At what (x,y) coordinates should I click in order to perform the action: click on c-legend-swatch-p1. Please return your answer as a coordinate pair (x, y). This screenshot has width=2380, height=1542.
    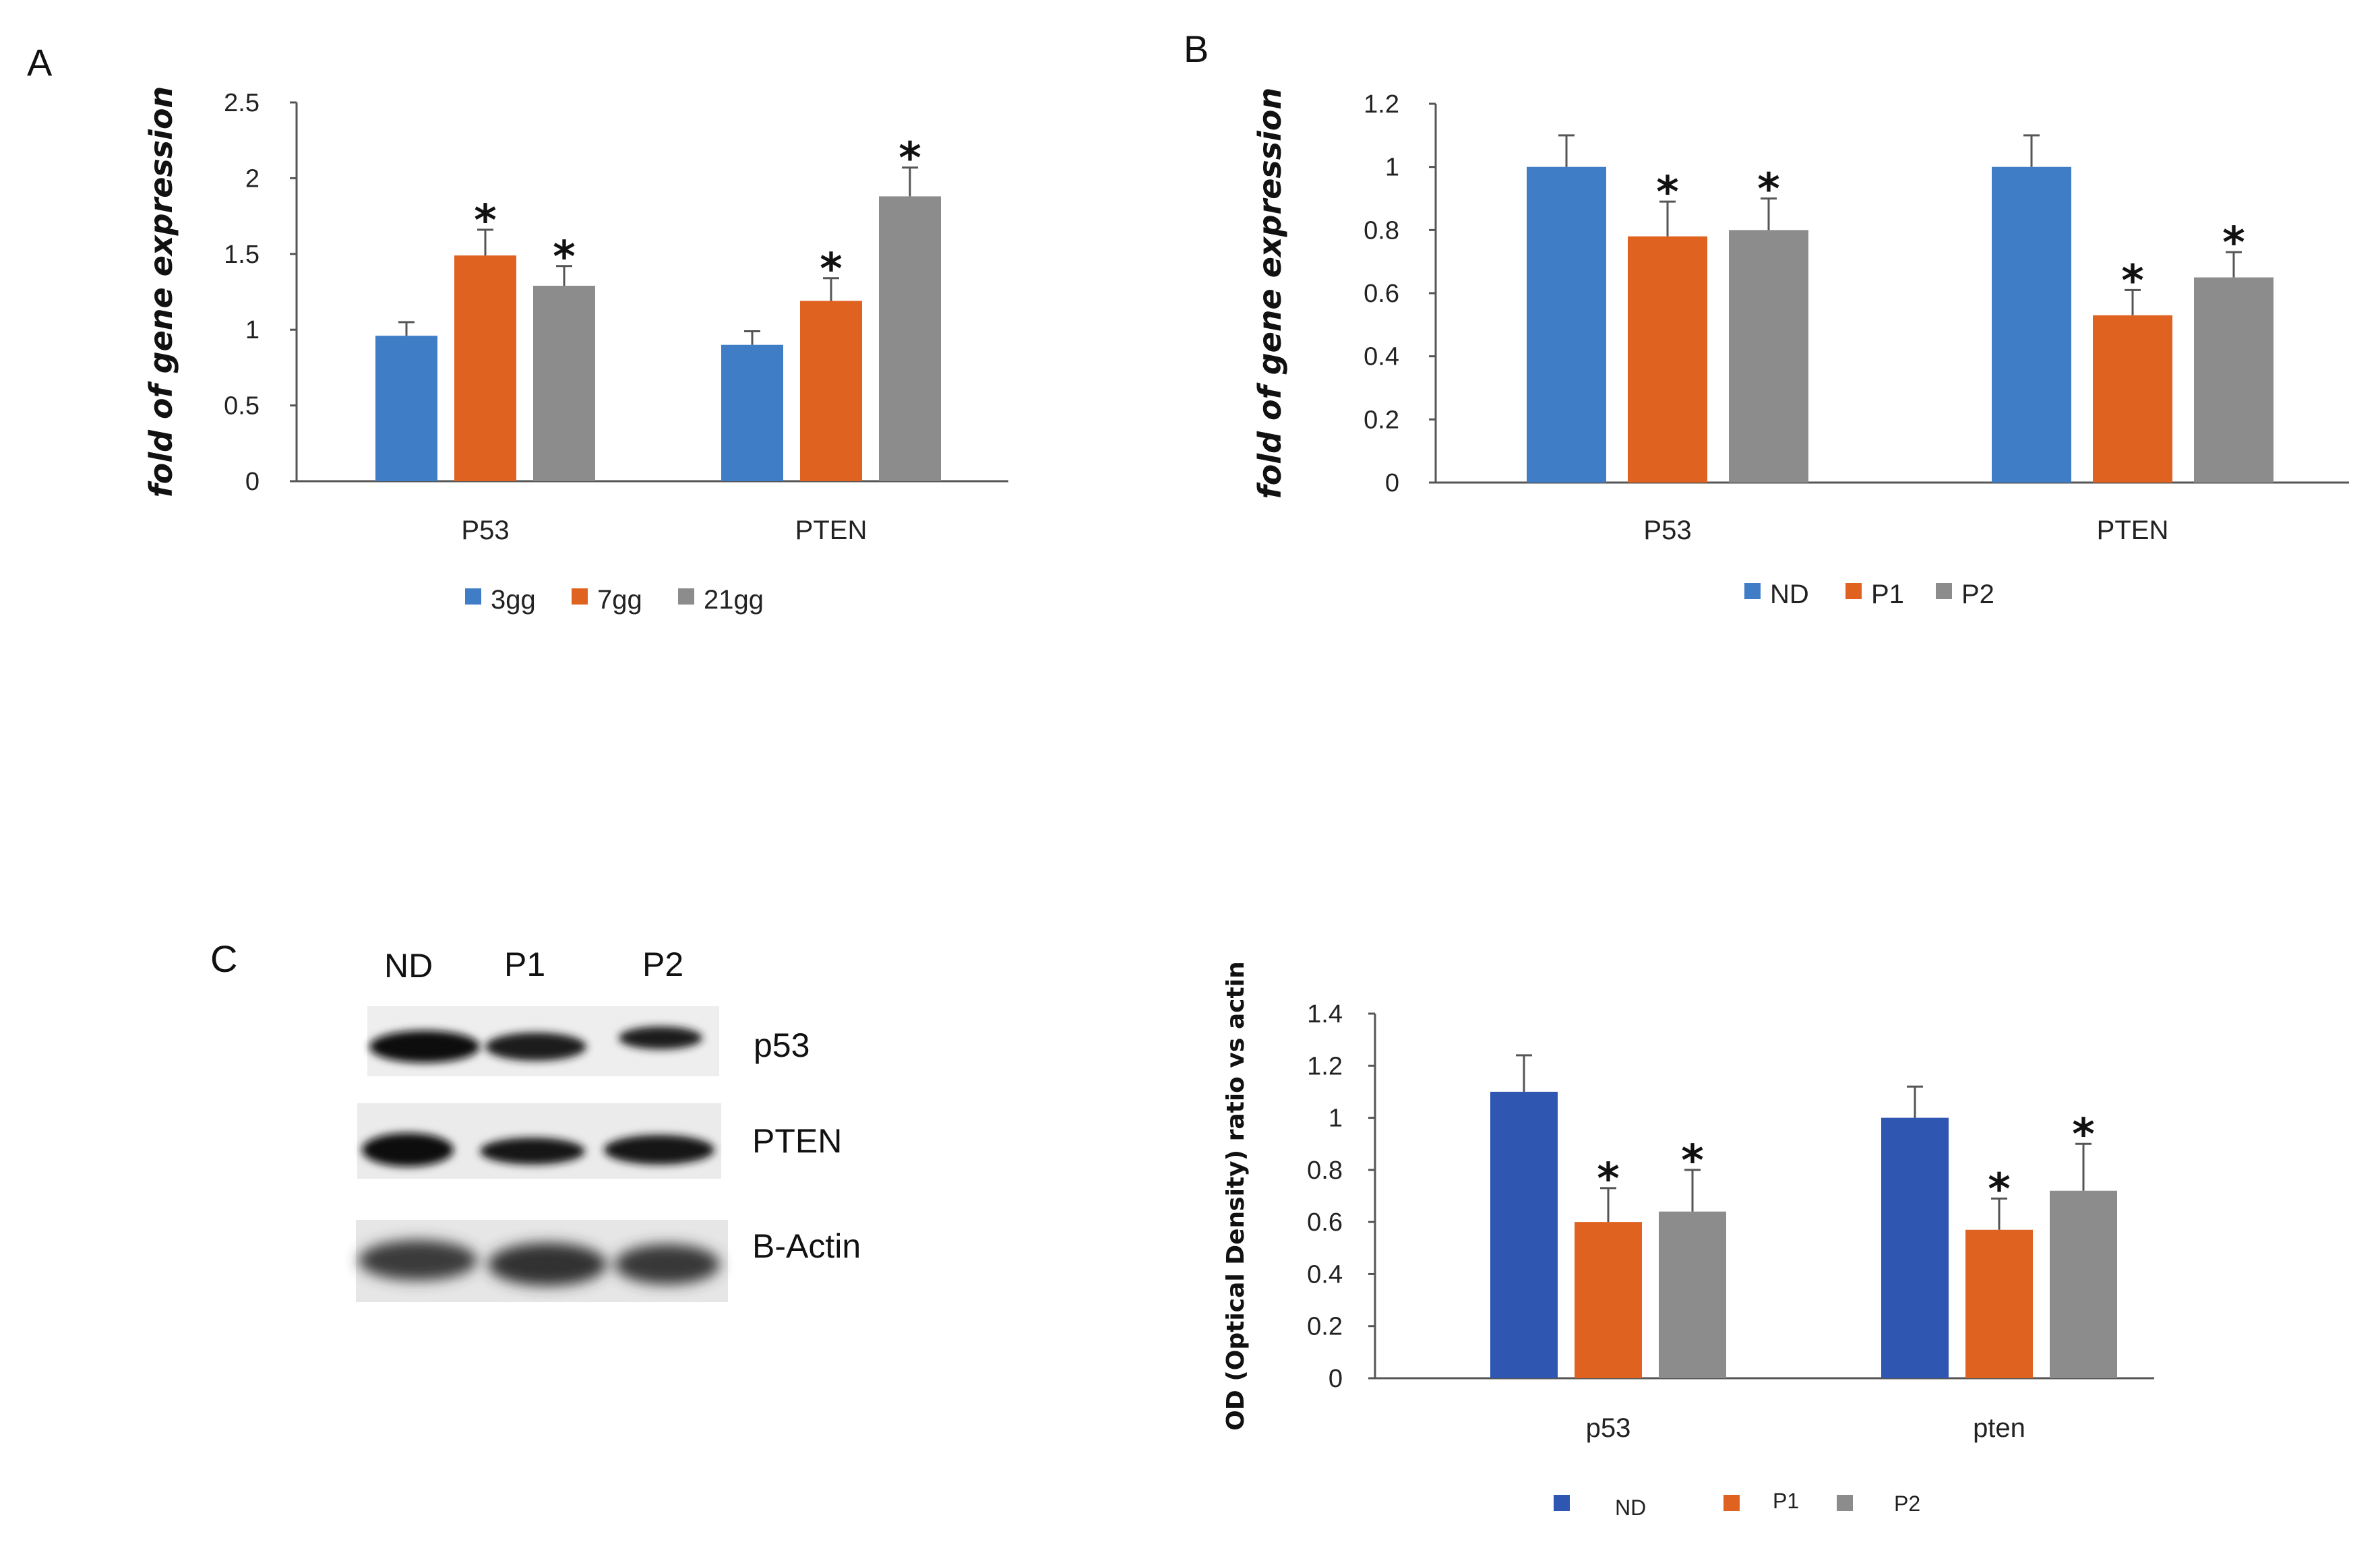
    Looking at the image, I should click on (1732, 1503).